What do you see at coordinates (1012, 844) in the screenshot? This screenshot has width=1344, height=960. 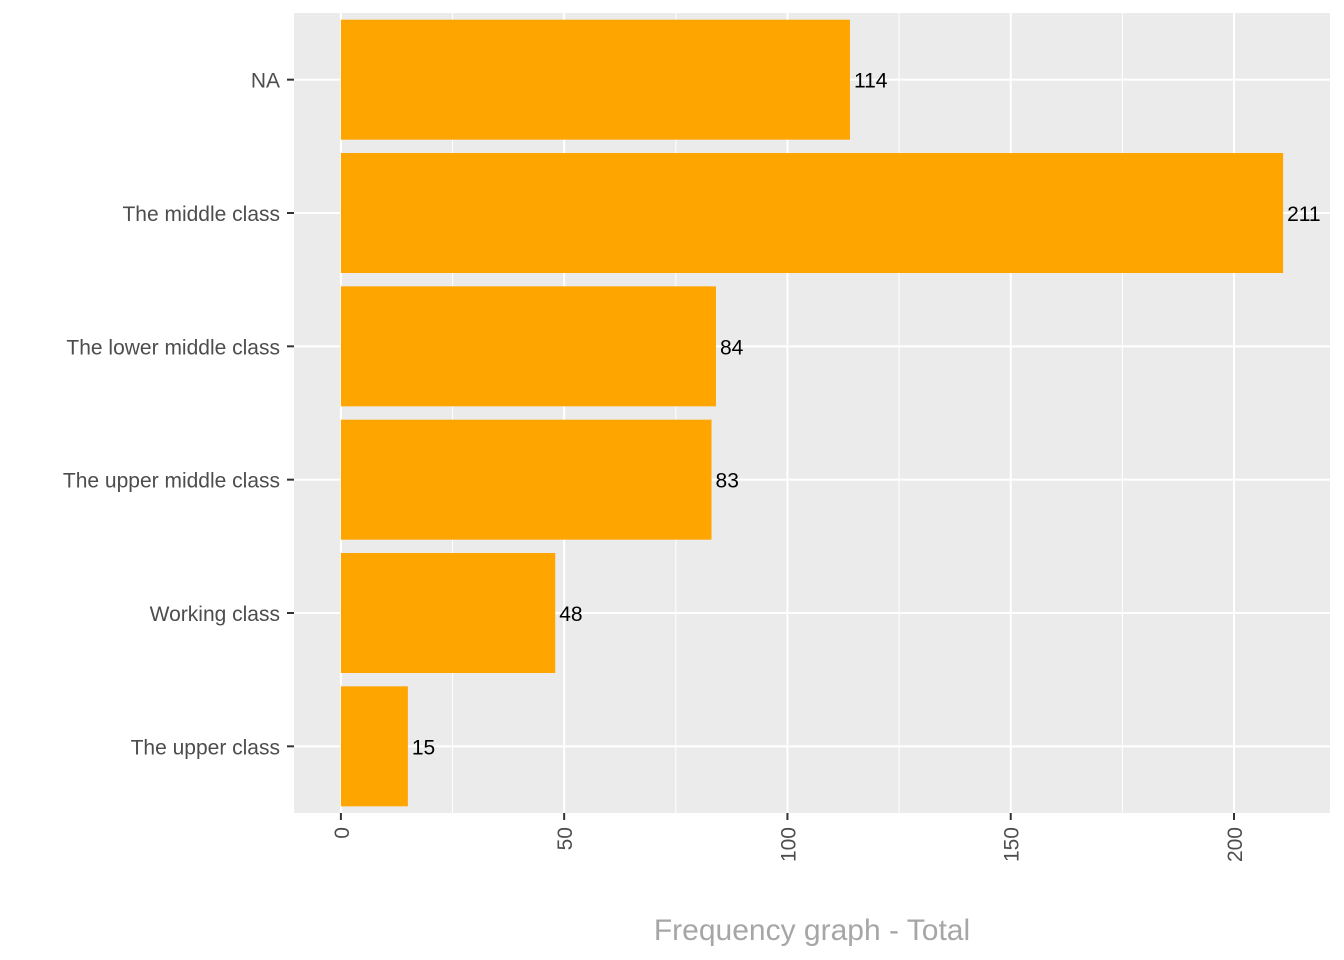 I see `x-tick-label: 150` at bounding box center [1012, 844].